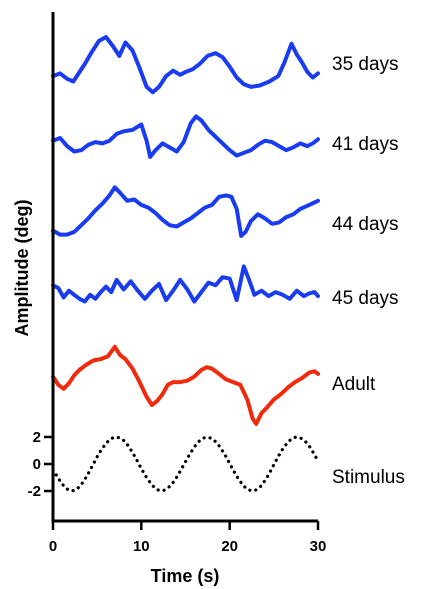 The height and width of the screenshot is (589, 422). I want to click on series-label-44-days: 44 days, so click(365, 224).